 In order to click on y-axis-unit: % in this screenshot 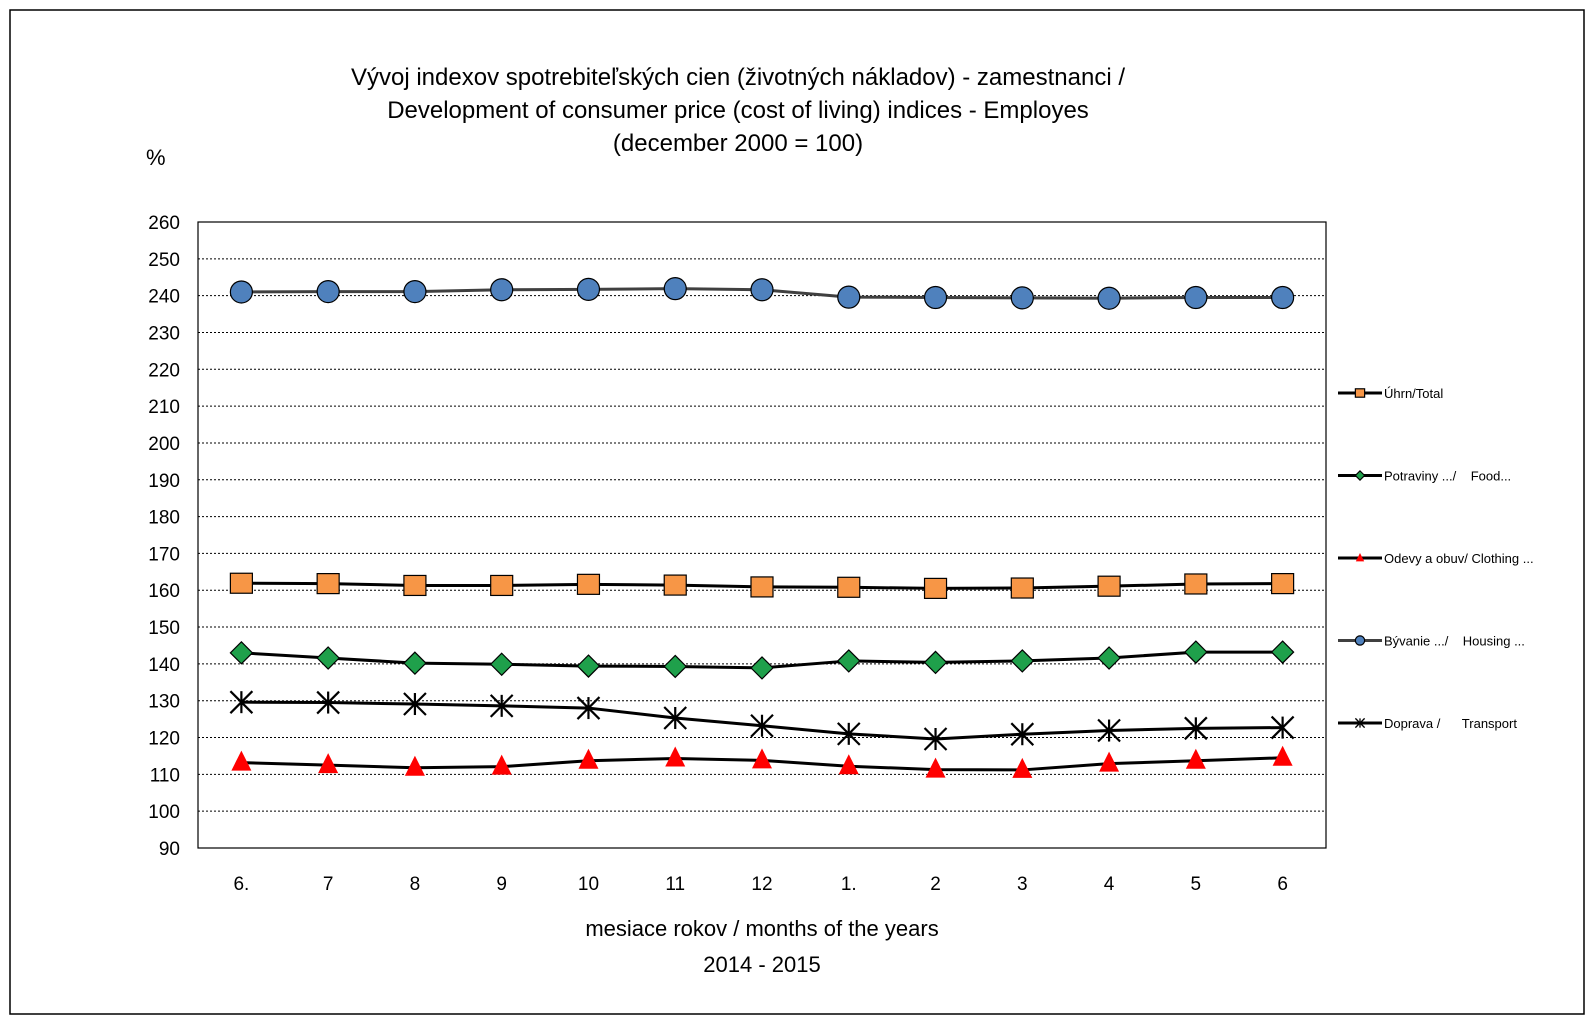, I will do `click(156, 157)`.